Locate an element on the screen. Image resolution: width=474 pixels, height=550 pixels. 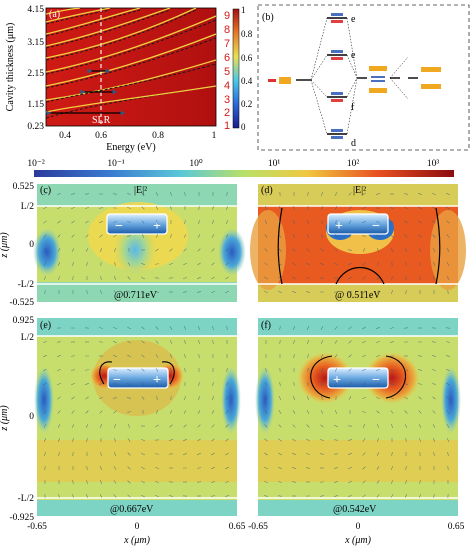
mode-number: 2 is located at coordinates (227, 113).